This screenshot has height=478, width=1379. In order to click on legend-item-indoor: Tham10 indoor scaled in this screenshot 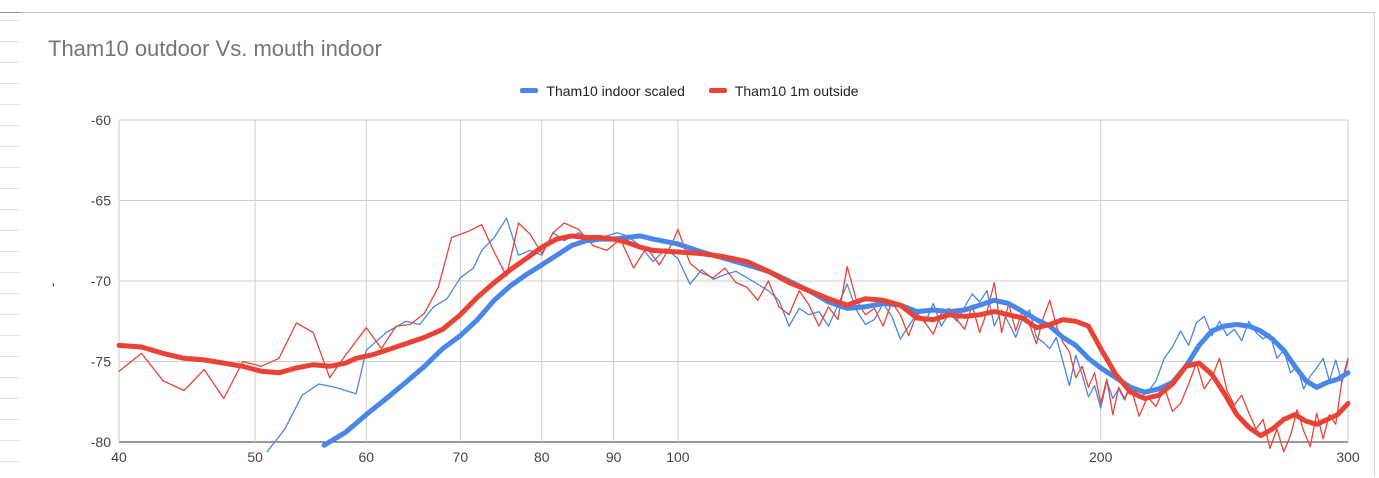, I will do `click(602, 91)`.